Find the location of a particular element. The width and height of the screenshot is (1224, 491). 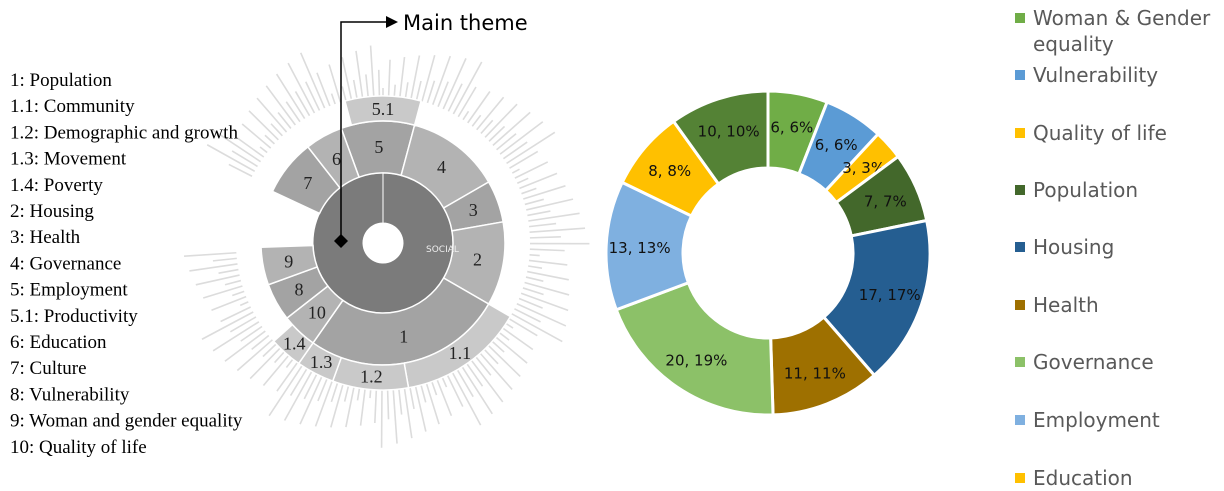

legend-entry: Woman & Gender equality is located at coordinates (1115, 31).